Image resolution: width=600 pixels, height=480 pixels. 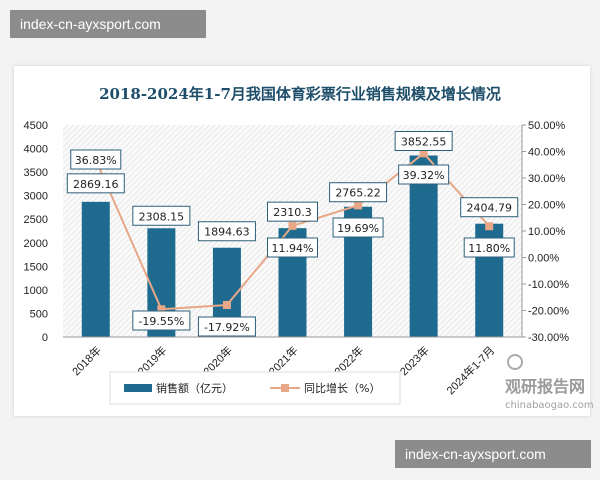 I want to click on right-tick-label: -30.00%, so click(x=548, y=338).